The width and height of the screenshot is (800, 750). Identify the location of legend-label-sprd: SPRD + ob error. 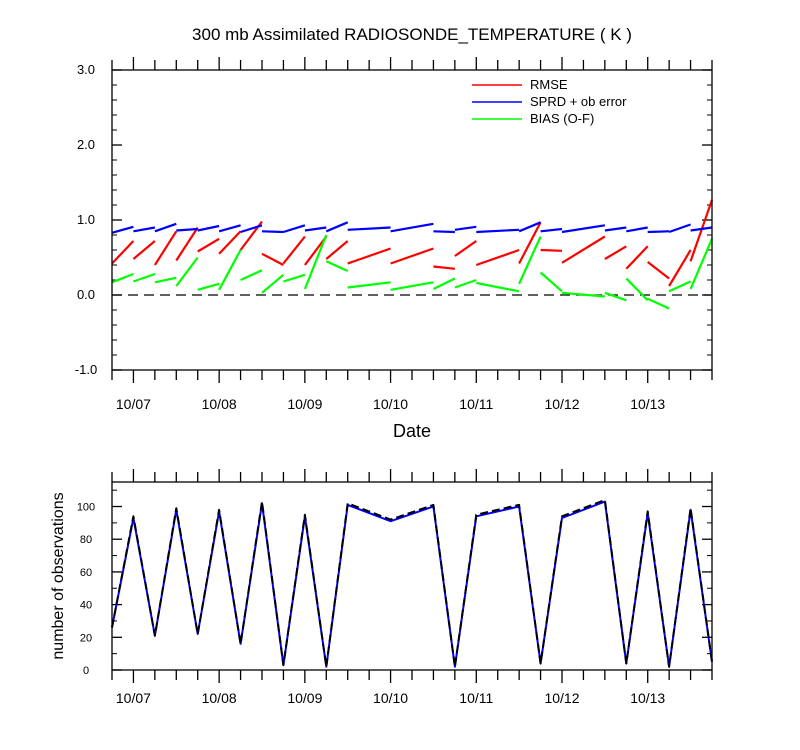
(578, 101).